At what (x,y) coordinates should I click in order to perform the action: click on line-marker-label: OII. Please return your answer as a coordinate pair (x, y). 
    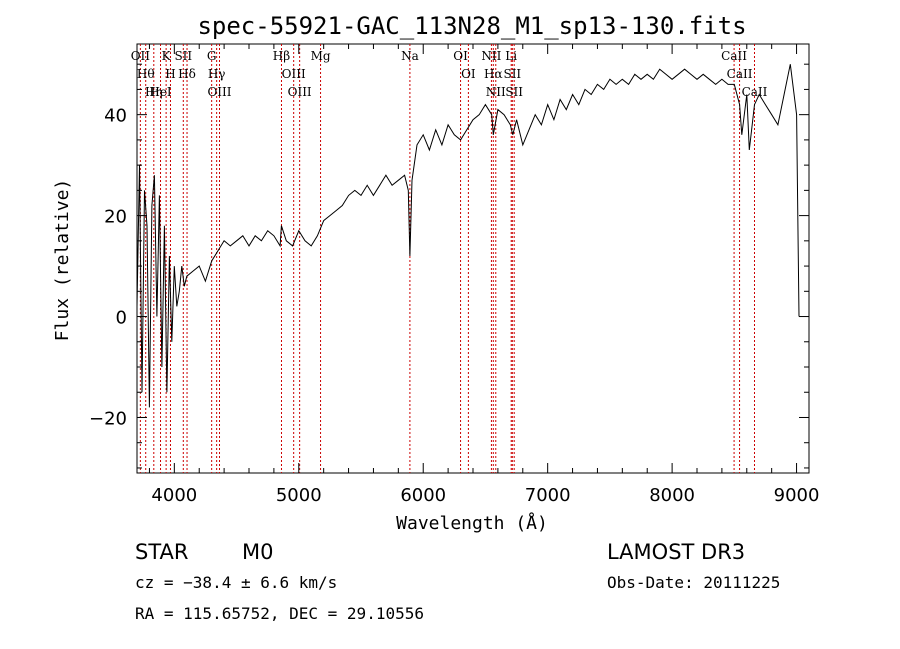
    Looking at the image, I should click on (141, 56).